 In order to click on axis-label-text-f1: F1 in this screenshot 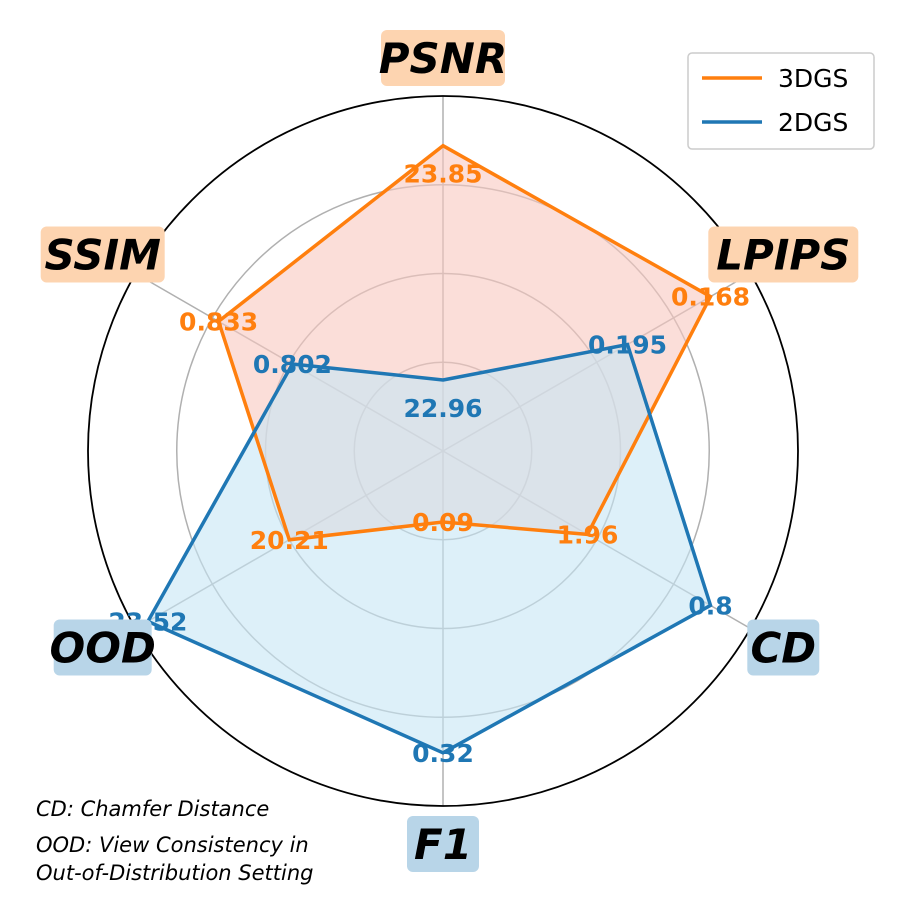, I will do `click(443, 844)`.